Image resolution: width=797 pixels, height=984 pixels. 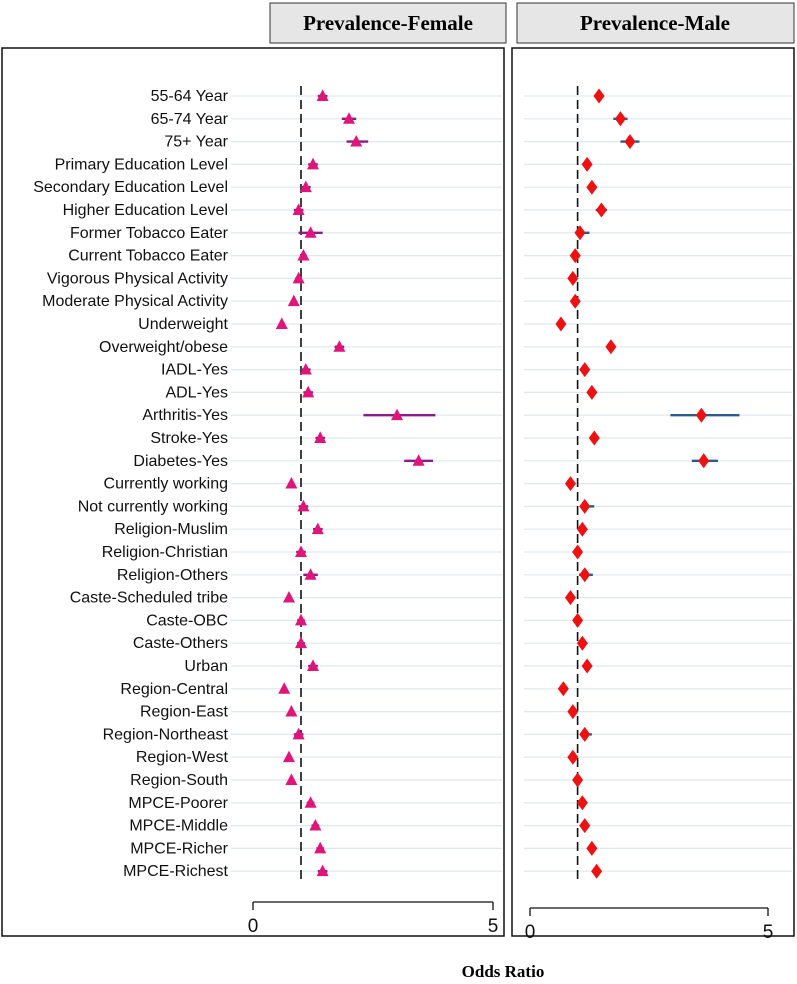 What do you see at coordinates (184, 712) in the screenshot?
I see `category-label: Region-East` at bounding box center [184, 712].